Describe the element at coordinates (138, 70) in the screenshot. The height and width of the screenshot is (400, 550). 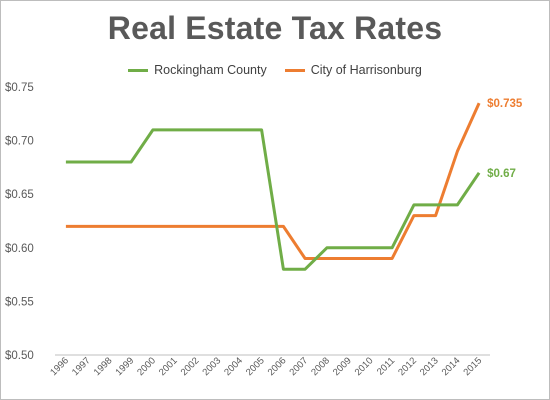
I see `legend-swatch-rockingham` at that location.